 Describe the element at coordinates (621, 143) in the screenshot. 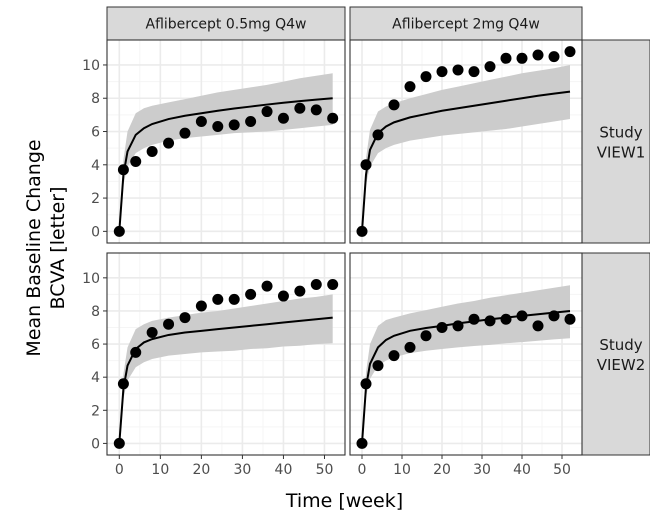

I see `strip-label: Study VIEW1` at that location.